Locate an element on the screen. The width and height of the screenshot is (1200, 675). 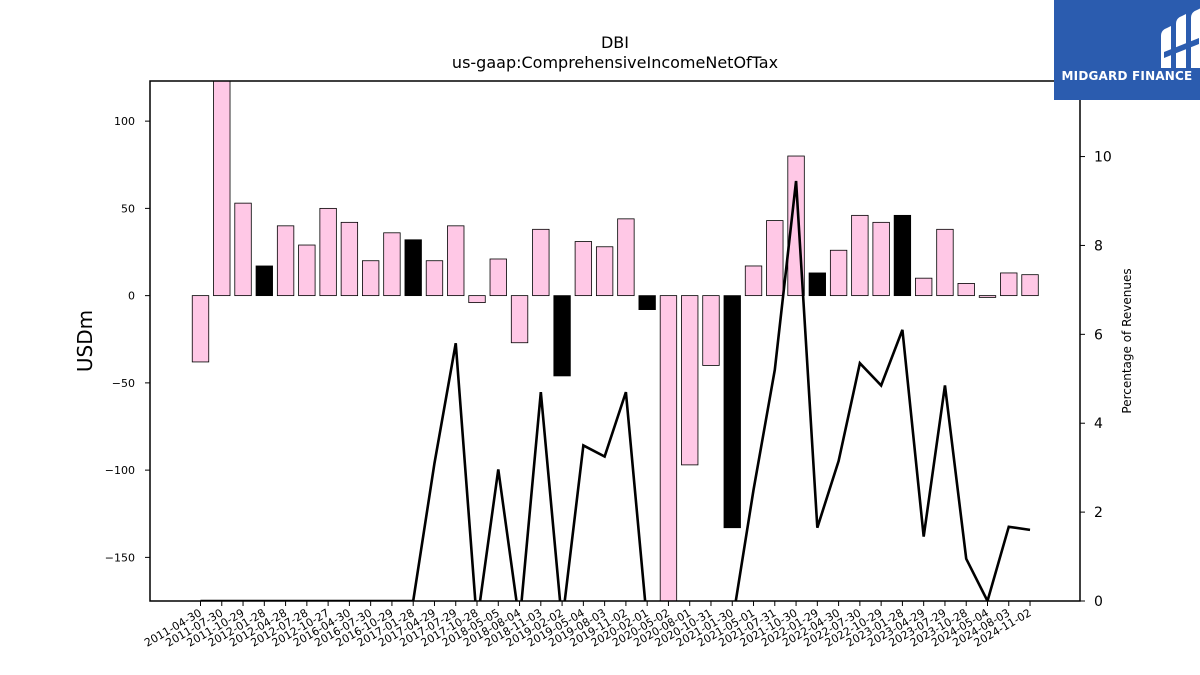
brand-logo: MIDGARD FINANCE is located at coordinates (1127, 50).